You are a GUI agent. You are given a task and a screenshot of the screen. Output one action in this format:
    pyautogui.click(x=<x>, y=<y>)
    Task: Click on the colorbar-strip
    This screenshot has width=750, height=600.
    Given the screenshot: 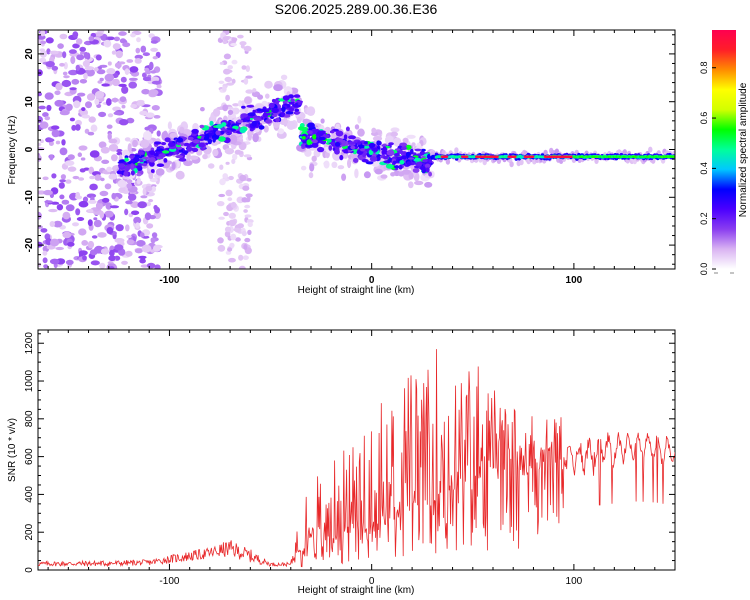 What is the action you would take?
    pyautogui.click(x=724, y=149)
    